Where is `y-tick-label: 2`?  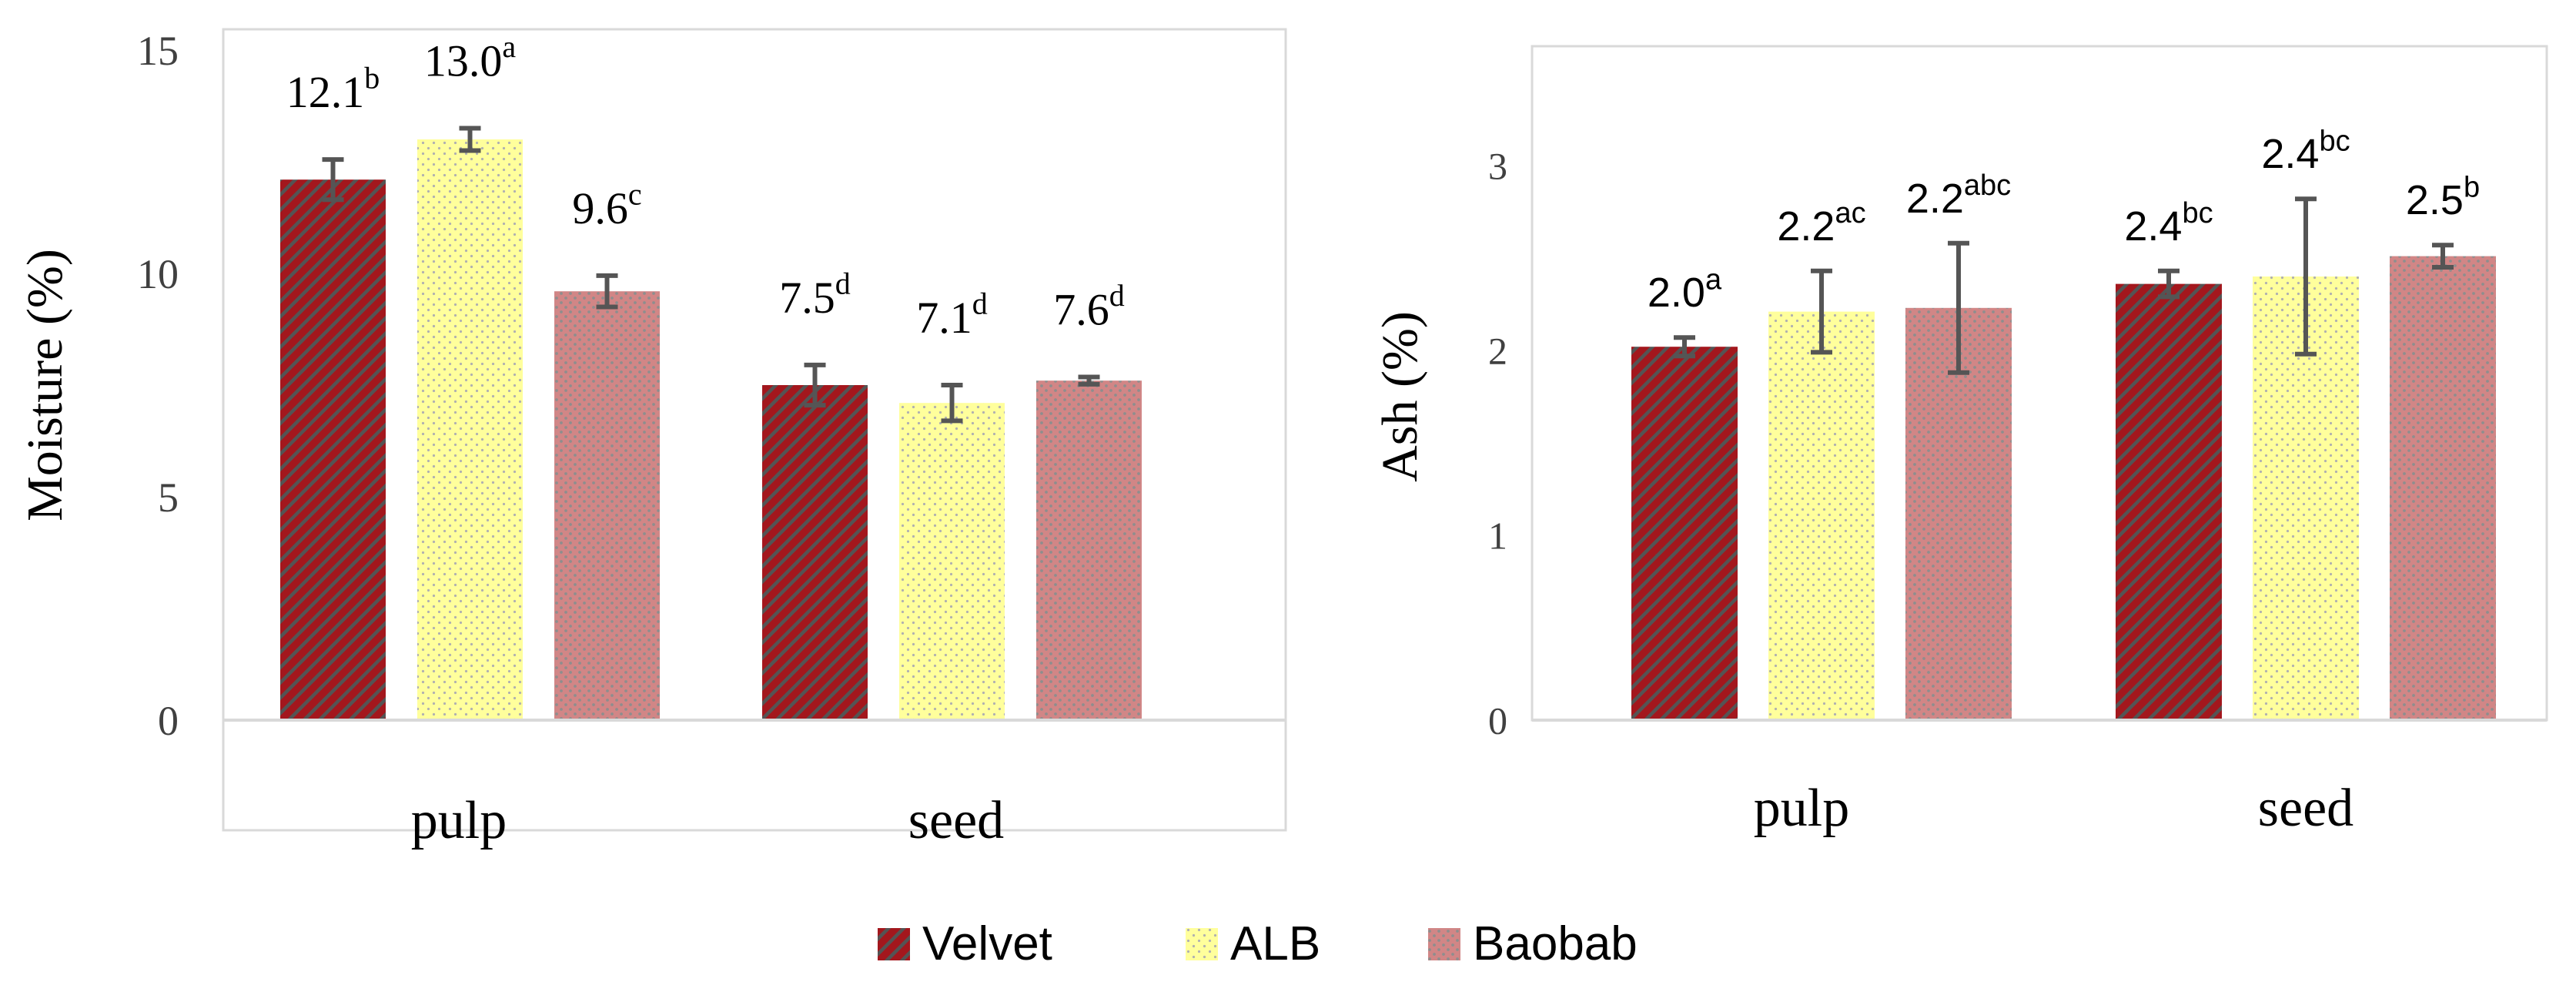 y-tick-label: 2 is located at coordinates (1497, 351).